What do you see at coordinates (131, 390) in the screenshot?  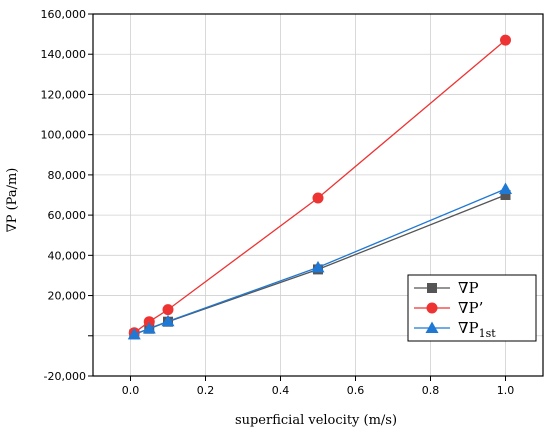 I see `x-tick-label: 0.0` at bounding box center [131, 390].